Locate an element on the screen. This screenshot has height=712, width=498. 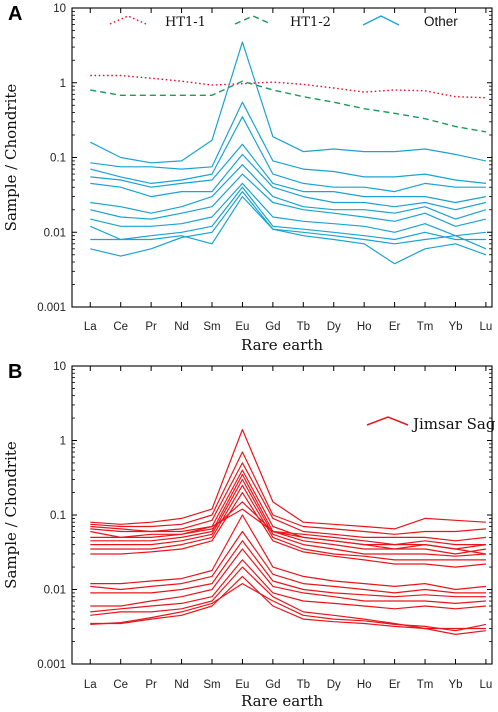
legend: HT1-1 HT1-2 Other is located at coordinates (283, 22).